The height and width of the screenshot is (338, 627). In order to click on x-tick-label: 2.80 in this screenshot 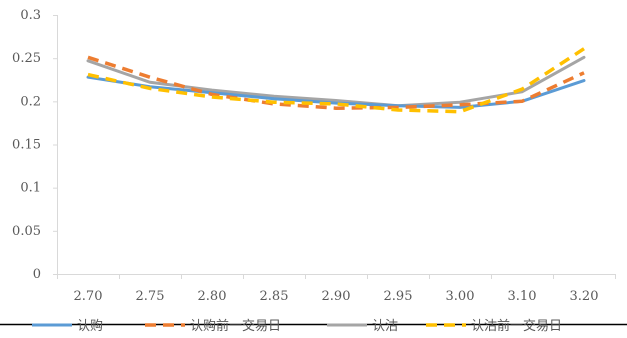, I will do `click(212, 296)`.